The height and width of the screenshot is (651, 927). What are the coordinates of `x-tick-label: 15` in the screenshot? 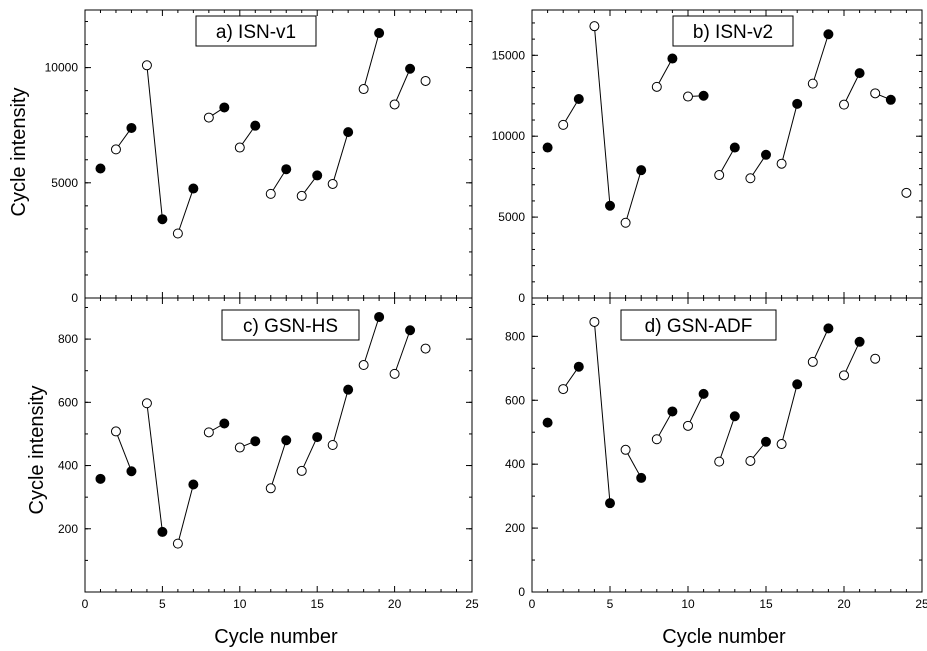 It's located at (766, 604).